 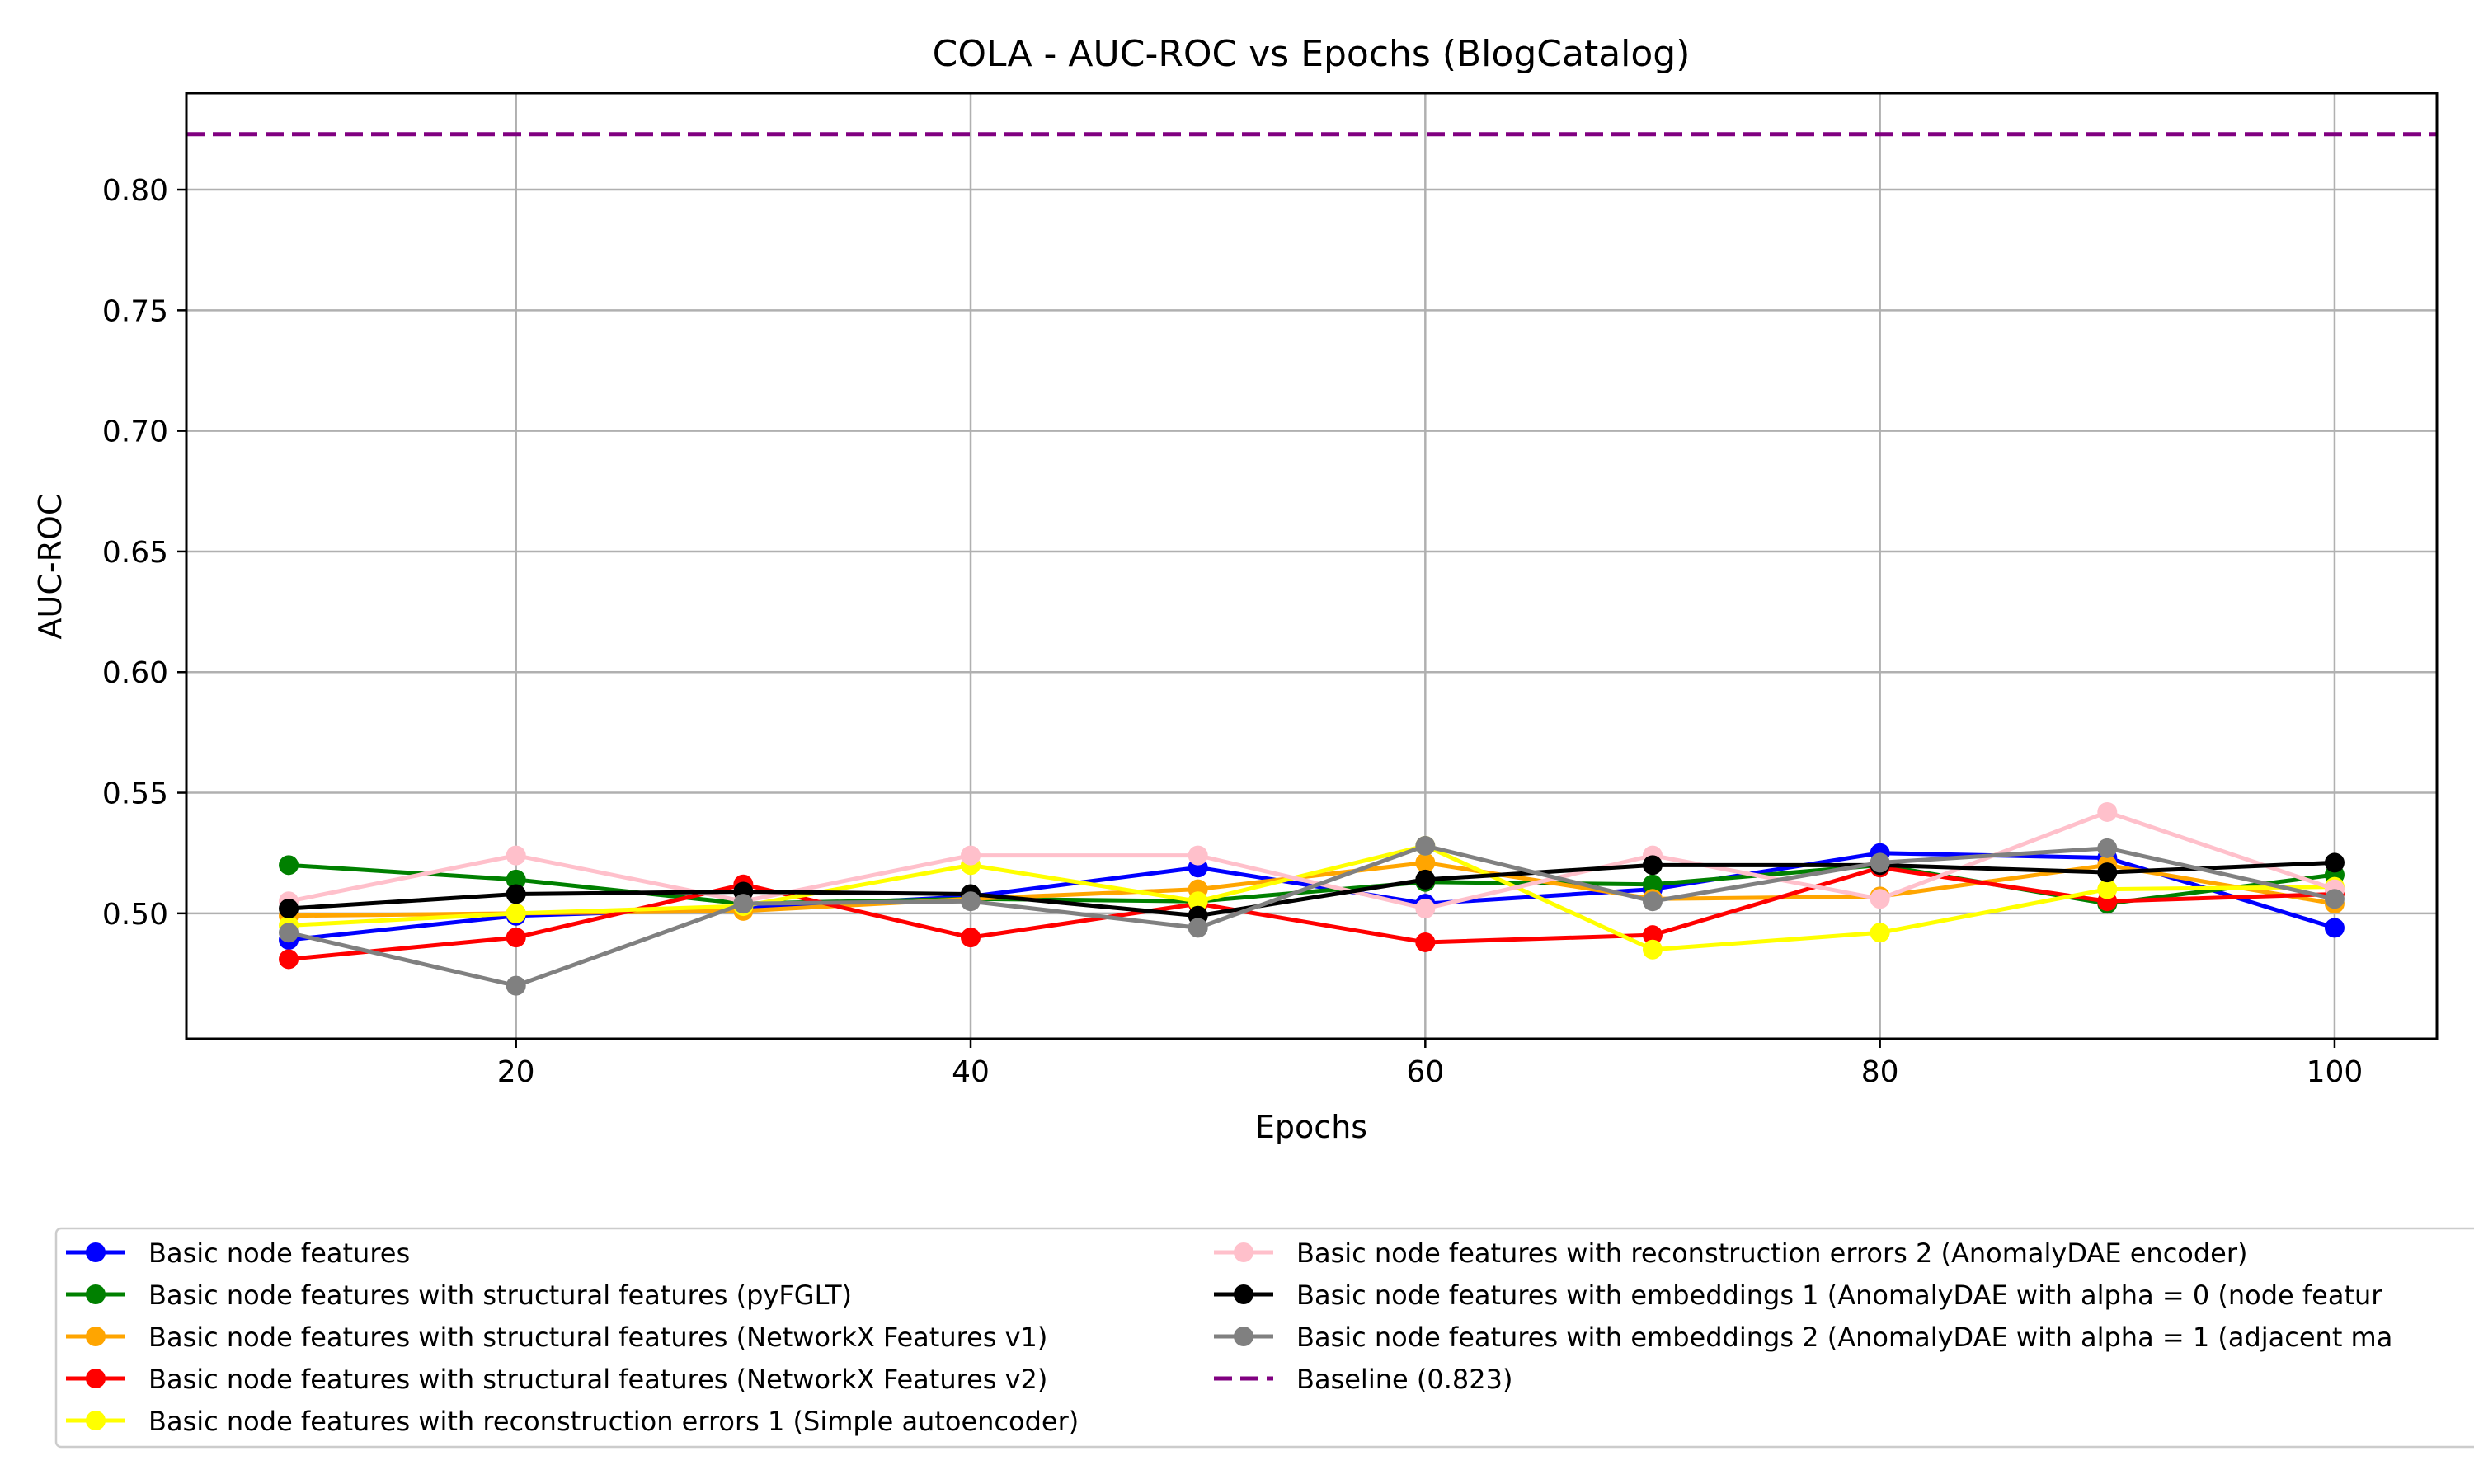 I want to click on x-axis-label: Epochs, so click(x=1311, y=1127).